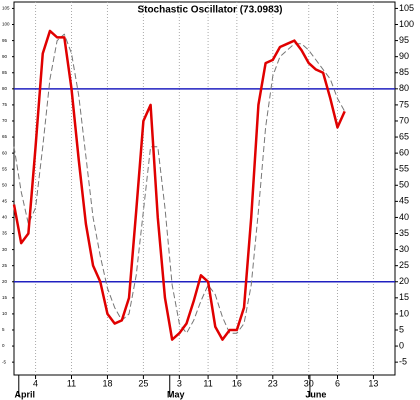 Image resolution: width=420 pixels, height=400 pixels. What do you see at coordinates (404, 265) in the screenshot?
I see `y-tick-label-right: 25` at bounding box center [404, 265].